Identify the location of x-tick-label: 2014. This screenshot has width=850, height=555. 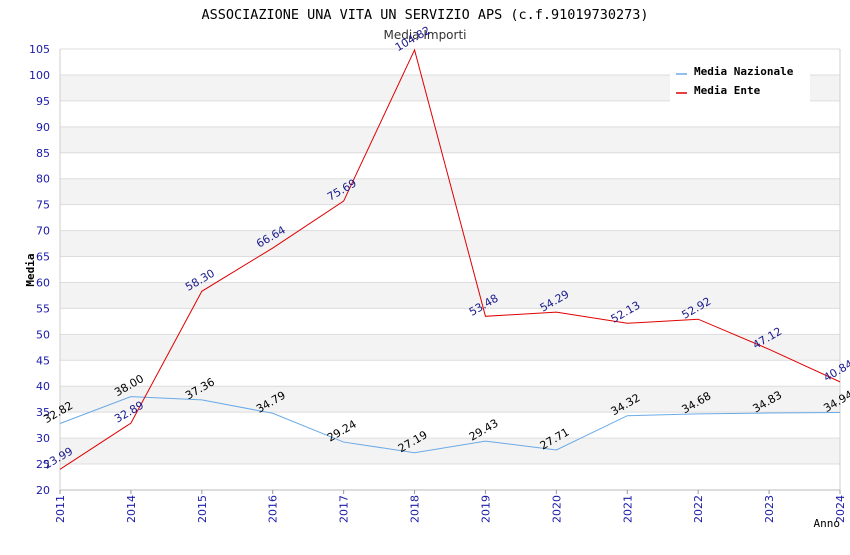
(131, 509).